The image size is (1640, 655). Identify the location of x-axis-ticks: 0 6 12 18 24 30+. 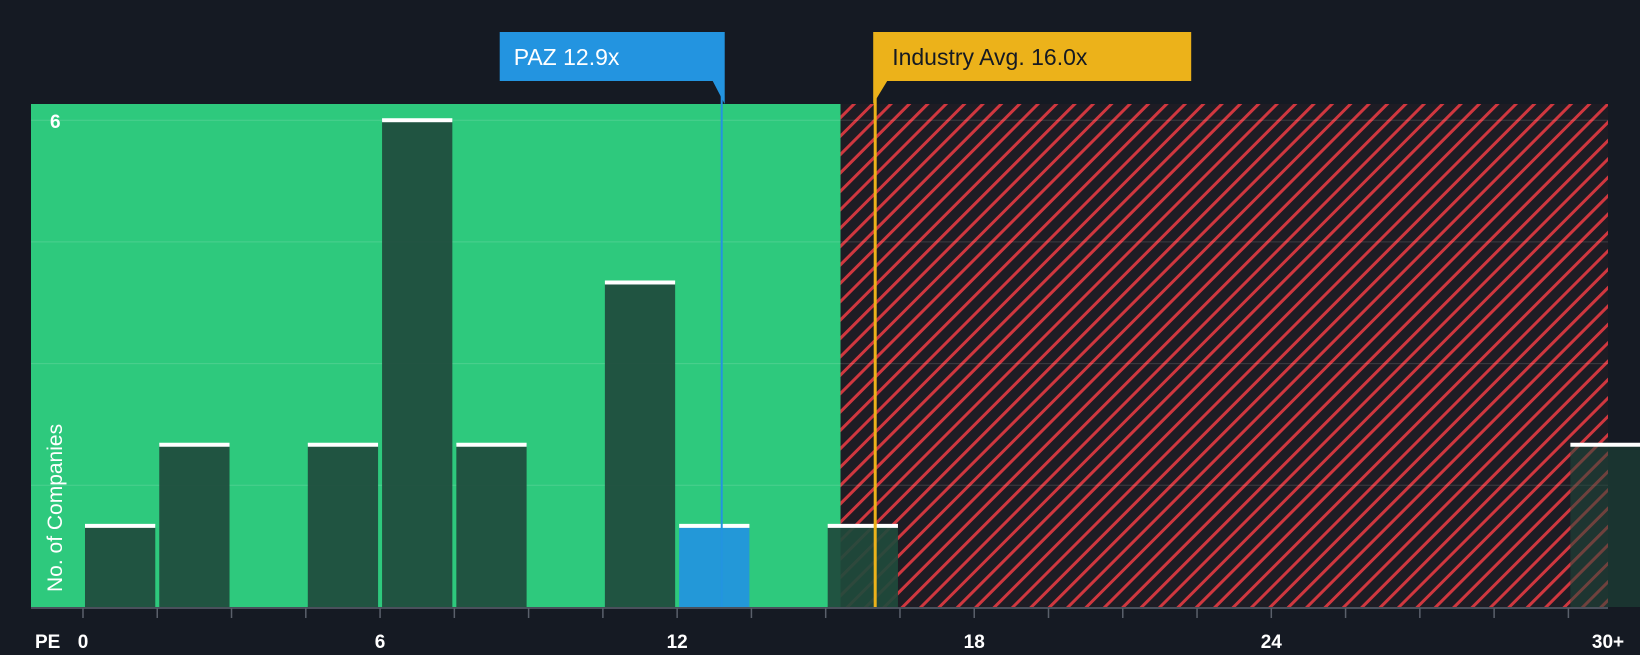
(851, 630).